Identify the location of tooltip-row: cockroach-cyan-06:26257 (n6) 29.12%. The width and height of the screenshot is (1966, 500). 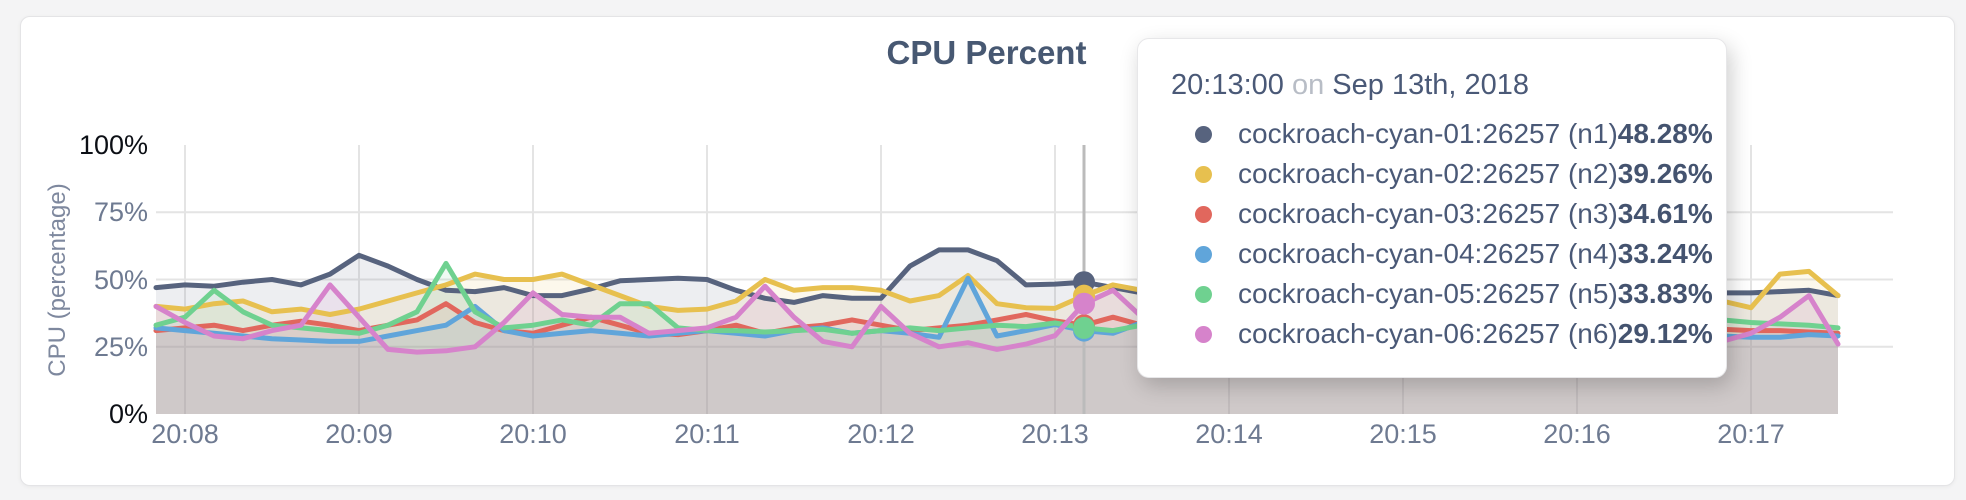
(1442, 334).